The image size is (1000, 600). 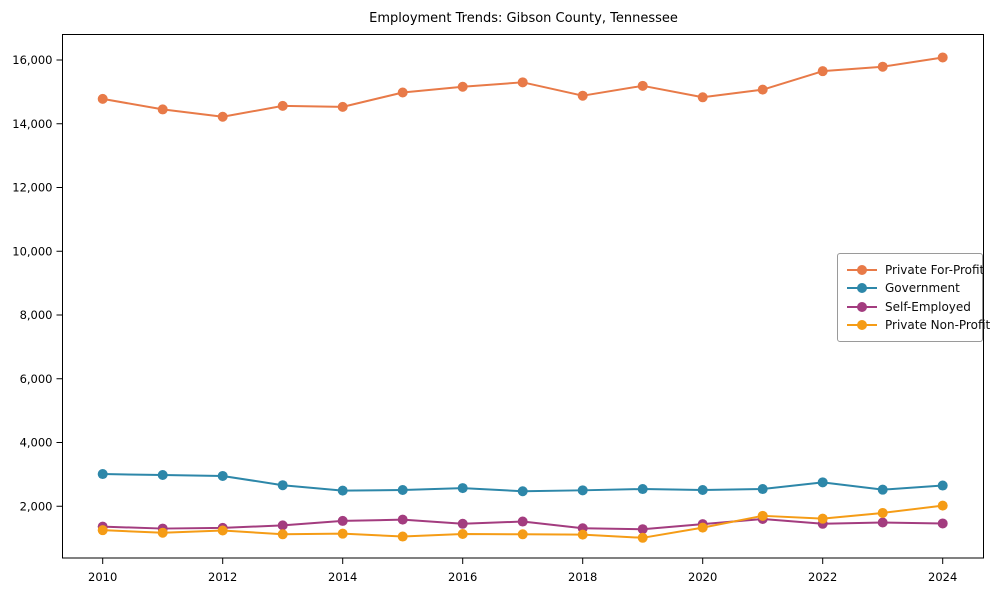 What do you see at coordinates (938, 324) in the screenshot?
I see `legend-label: Private Non-Profit` at bounding box center [938, 324].